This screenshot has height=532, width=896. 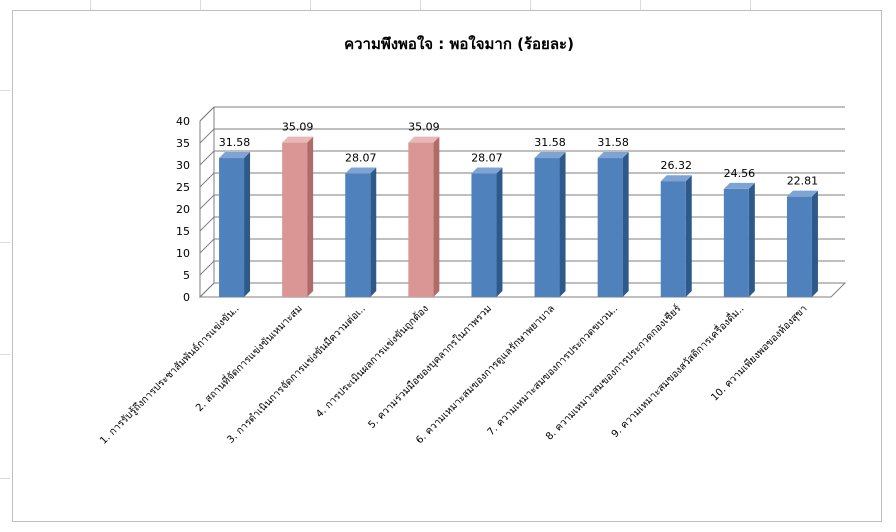 I want to click on x-tick-label: 4. การประเมินผลการแข่งขันถูกต้อง, so click(x=372, y=361).